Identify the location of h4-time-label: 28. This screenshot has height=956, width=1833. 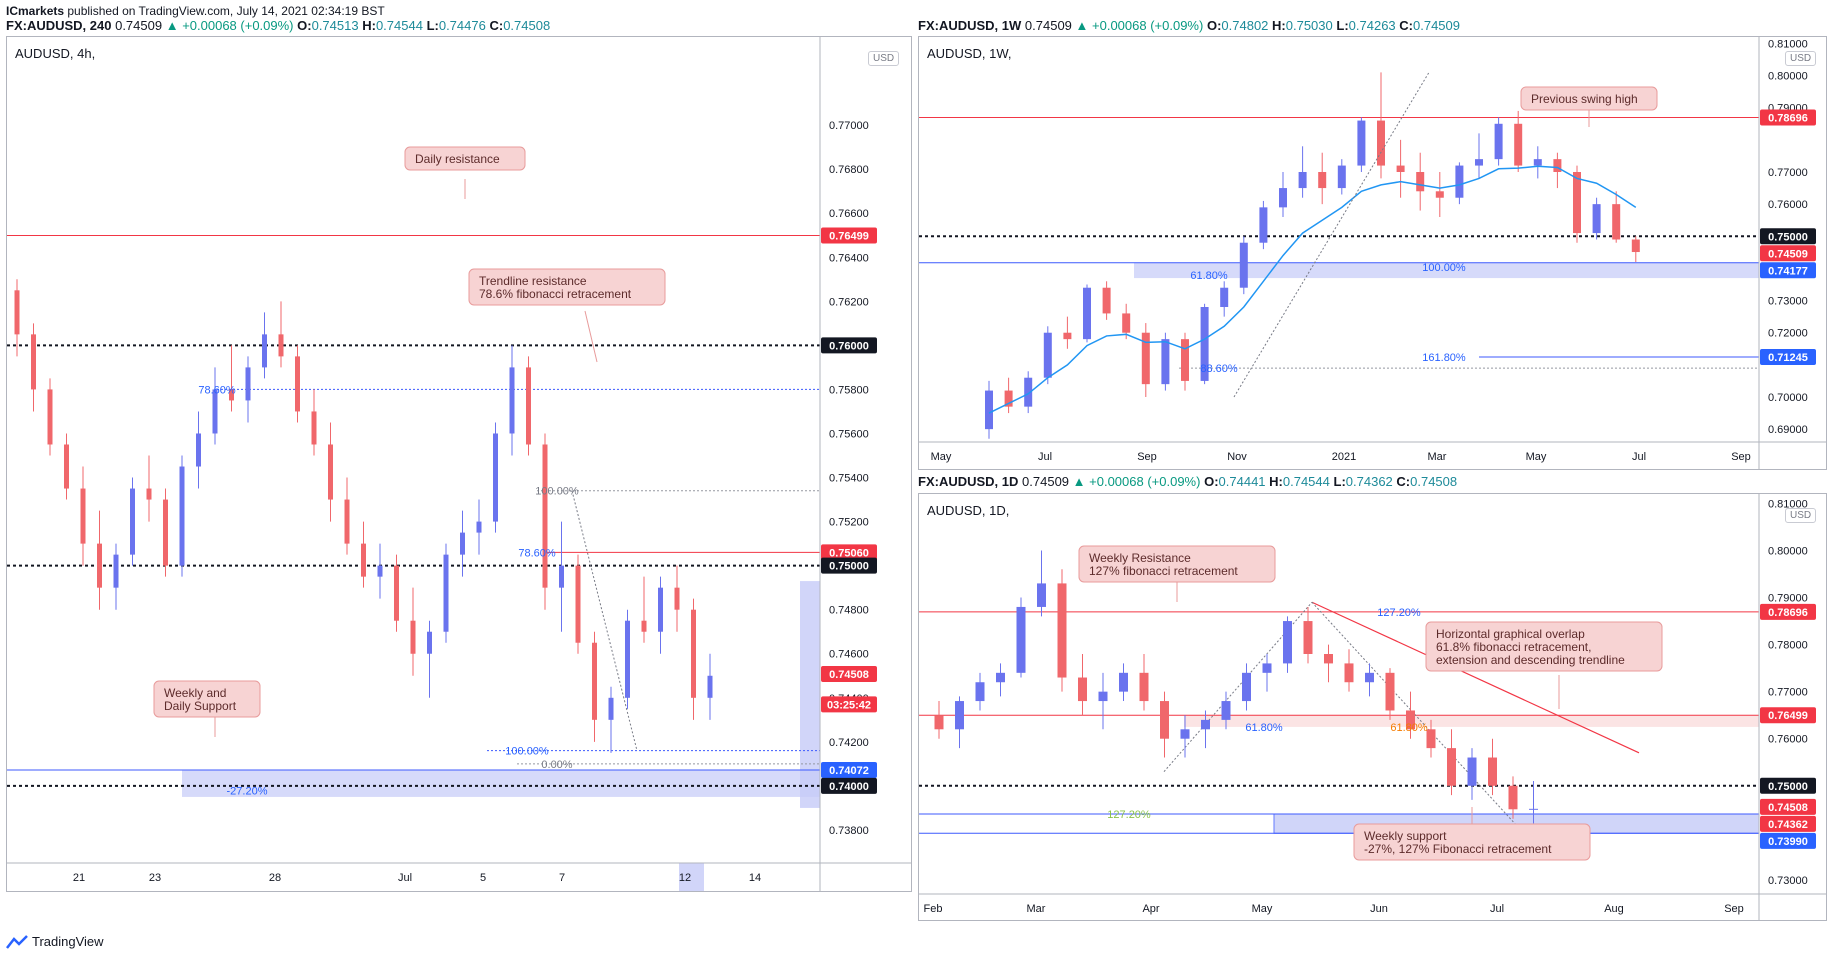
(275, 878).